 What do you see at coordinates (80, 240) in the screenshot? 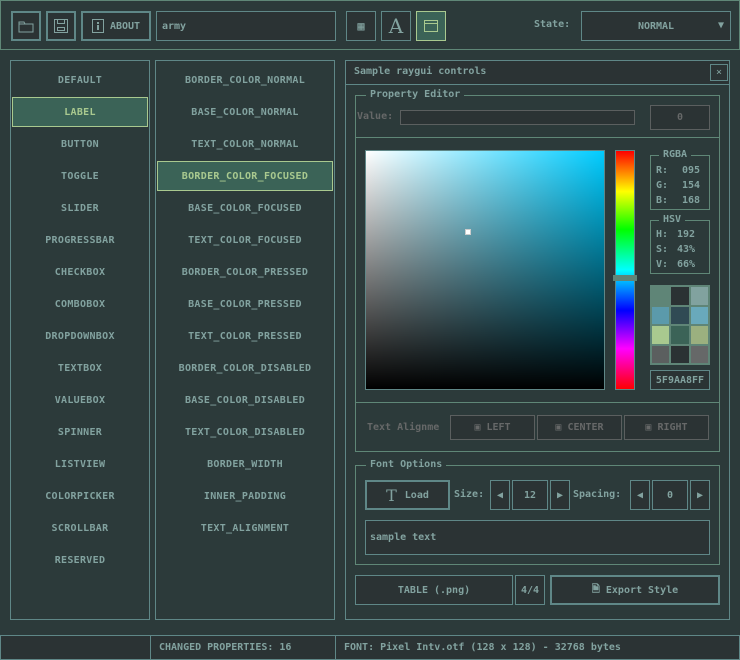
I see `control-list-item: PROGRESSBAR` at bounding box center [80, 240].